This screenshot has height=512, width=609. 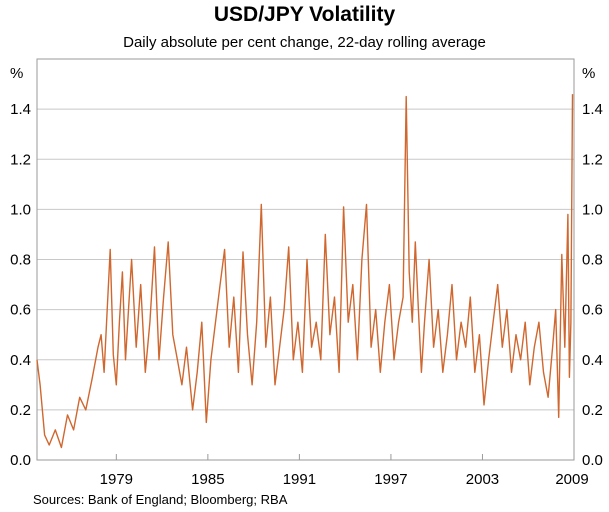 What do you see at coordinates (592, 360) in the screenshot?
I see `y-tick-right-0.4: 0.4` at bounding box center [592, 360].